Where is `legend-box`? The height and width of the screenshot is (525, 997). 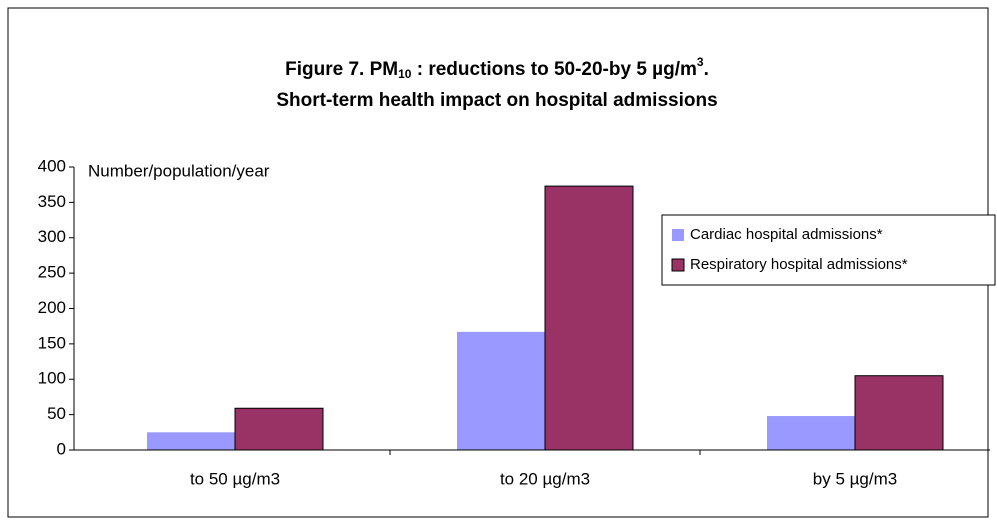
legend-box is located at coordinates (828, 250).